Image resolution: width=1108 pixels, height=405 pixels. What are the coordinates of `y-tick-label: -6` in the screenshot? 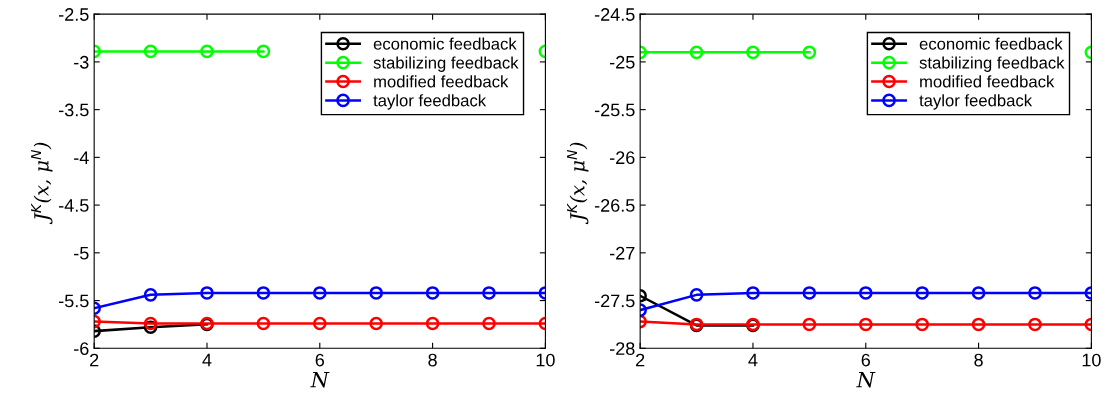 It's located at (81, 349).